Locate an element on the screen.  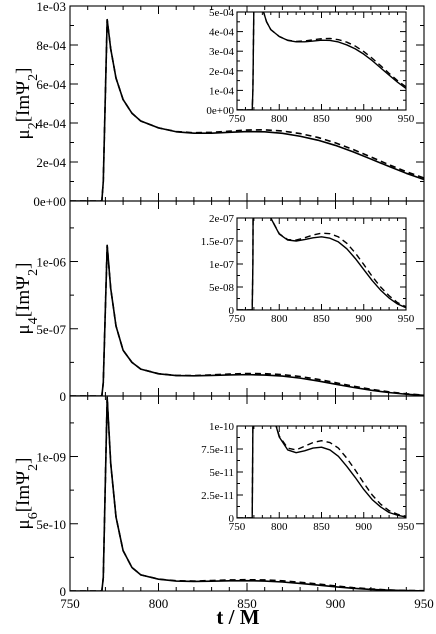
mu4-inset-x-tick-label: 950 is located at coordinates (406, 319).